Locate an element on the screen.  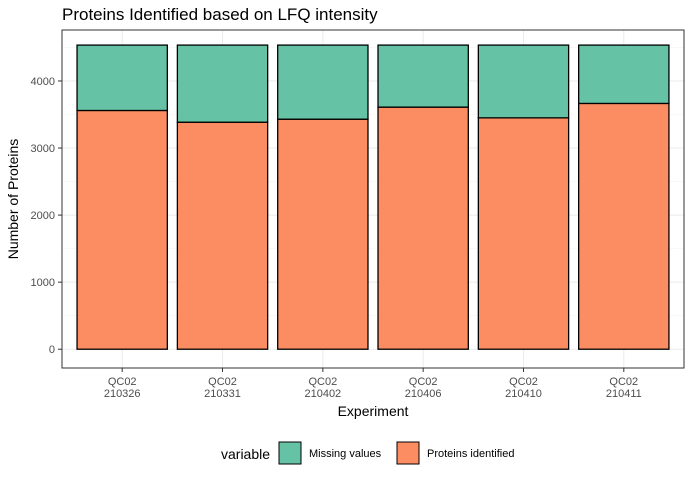
x-tick-label: QC02 210326 is located at coordinates (122, 388).